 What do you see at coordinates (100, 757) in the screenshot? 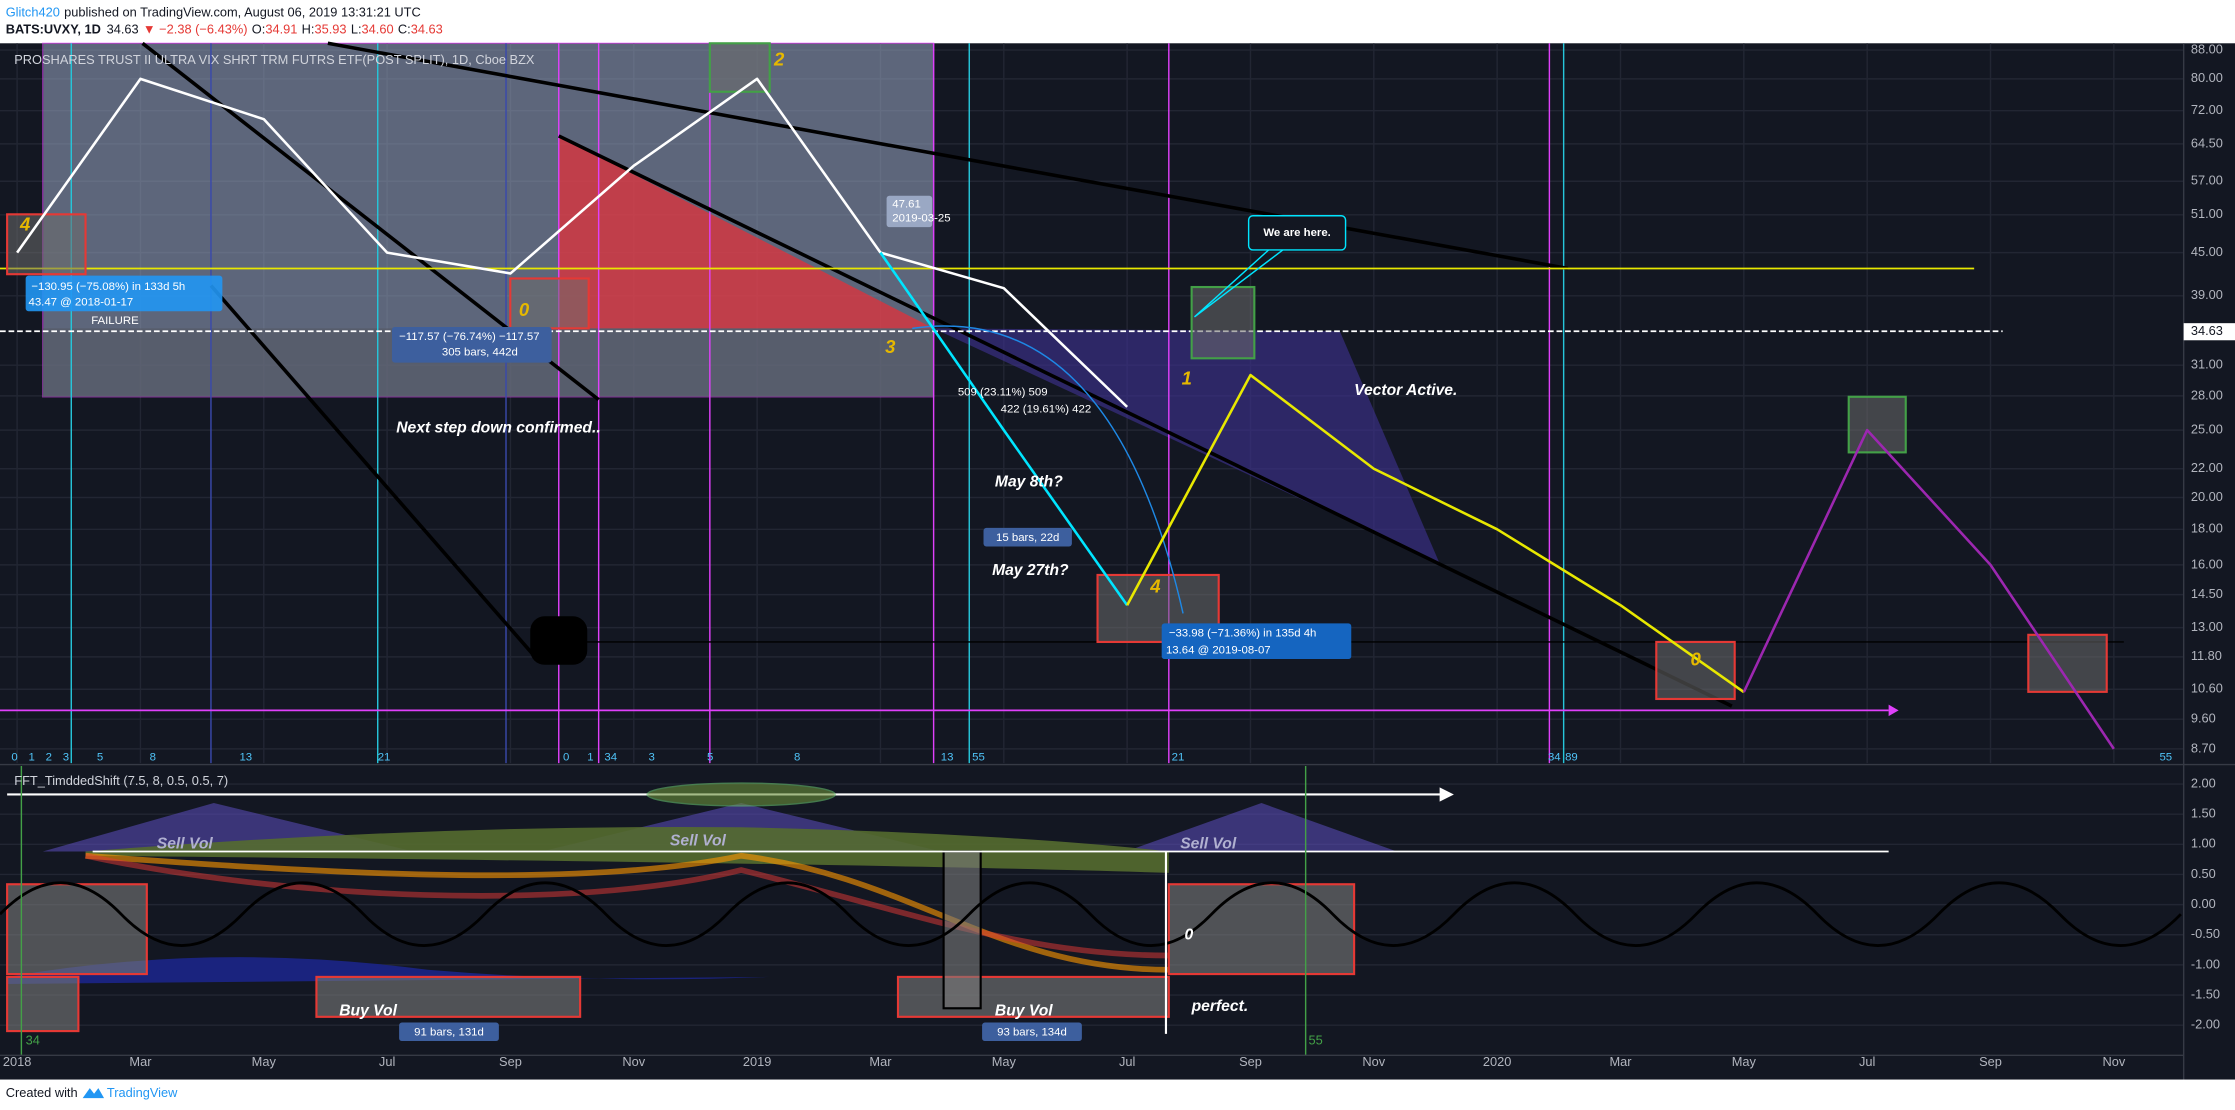
I see `fib-label: 5` at bounding box center [100, 757].